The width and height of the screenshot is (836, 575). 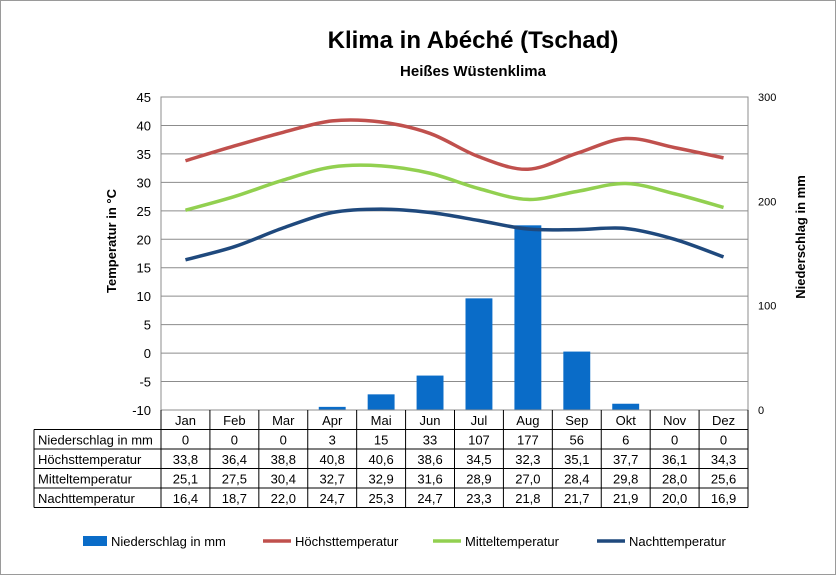 What do you see at coordinates (381, 420) in the screenshot?
I see `category-label: Mai` at bounding box center [381, 420].